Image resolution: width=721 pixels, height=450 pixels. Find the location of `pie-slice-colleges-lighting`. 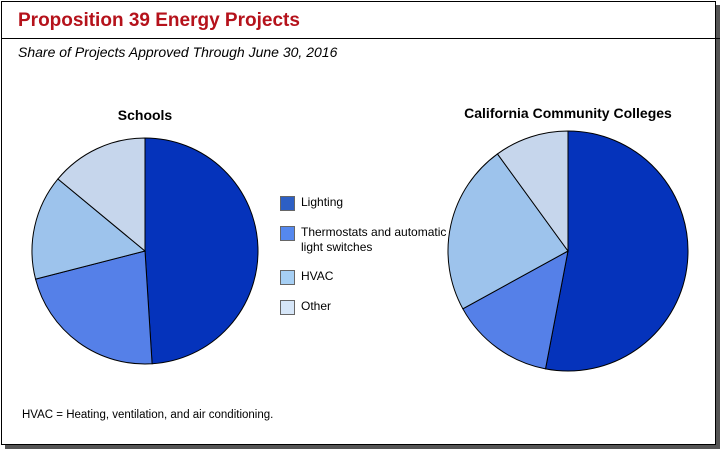

pie-slice-colleges-lighting is located at coordinates (616, 251).